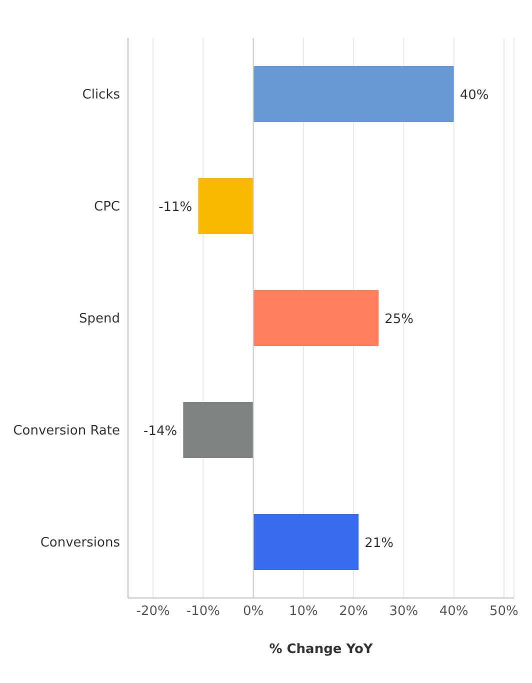 This screenshot has width=532, height=683. What do you see at coordinates (80, 543) in the screenshot?
I see `y-tick-label: Conversions` at bounding box center [80, 543].